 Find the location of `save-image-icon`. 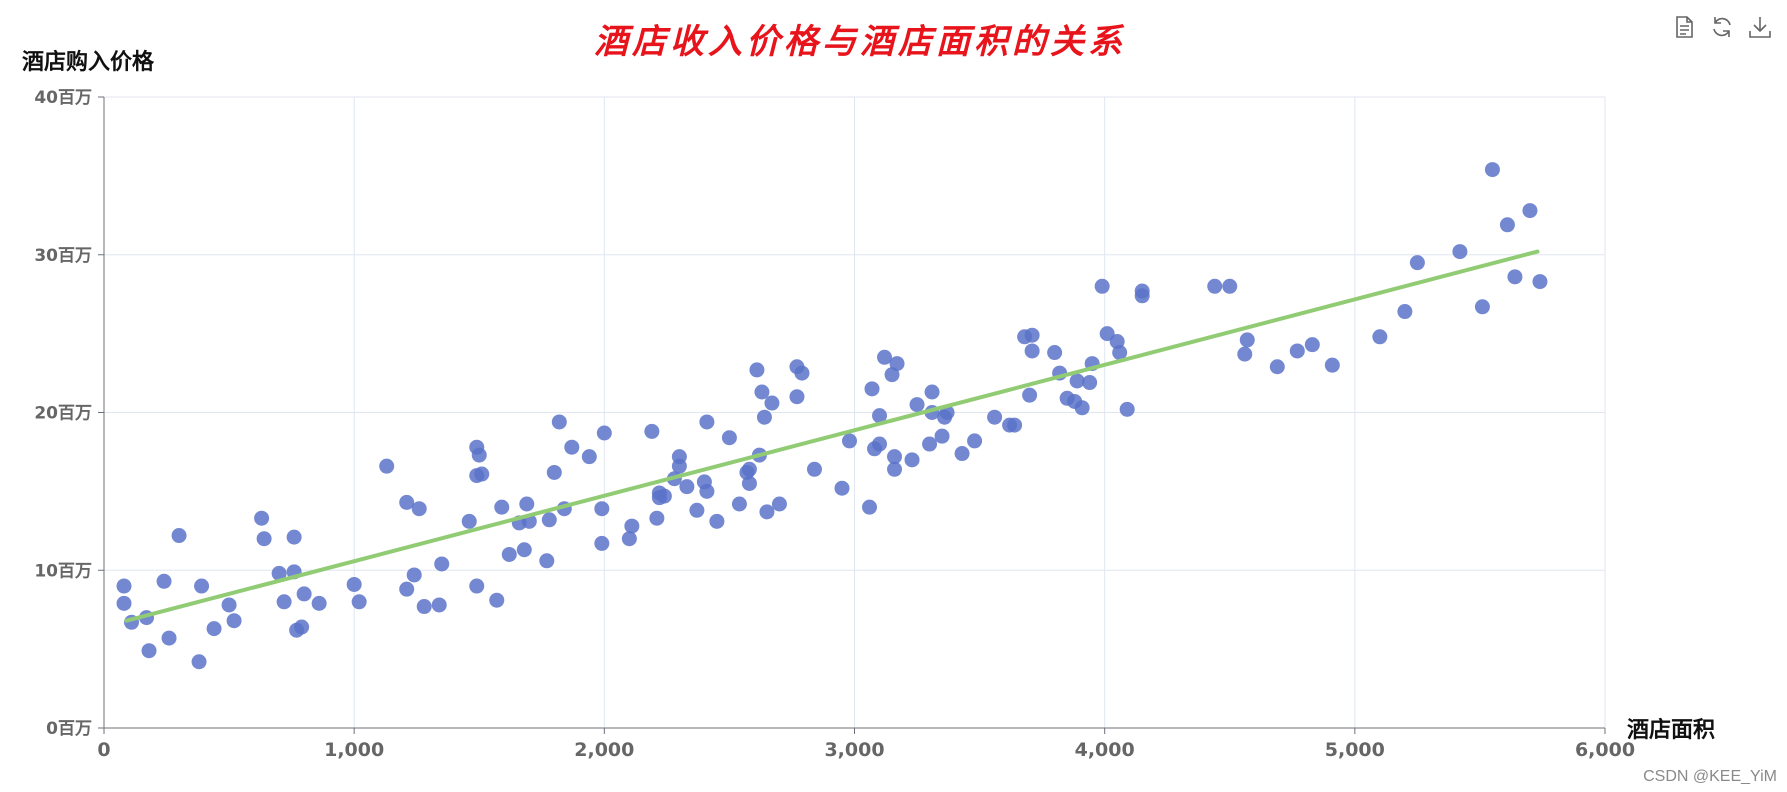

save-image-icon is located at coordinates (1760, 27).